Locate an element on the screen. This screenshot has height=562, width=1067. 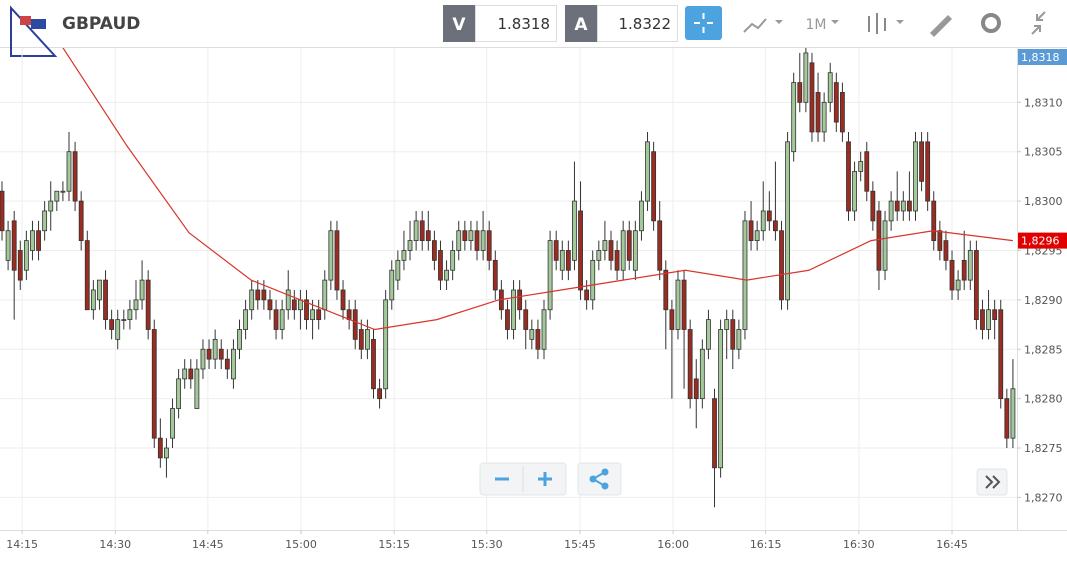
settings-button is located at coordinates (991, 23).